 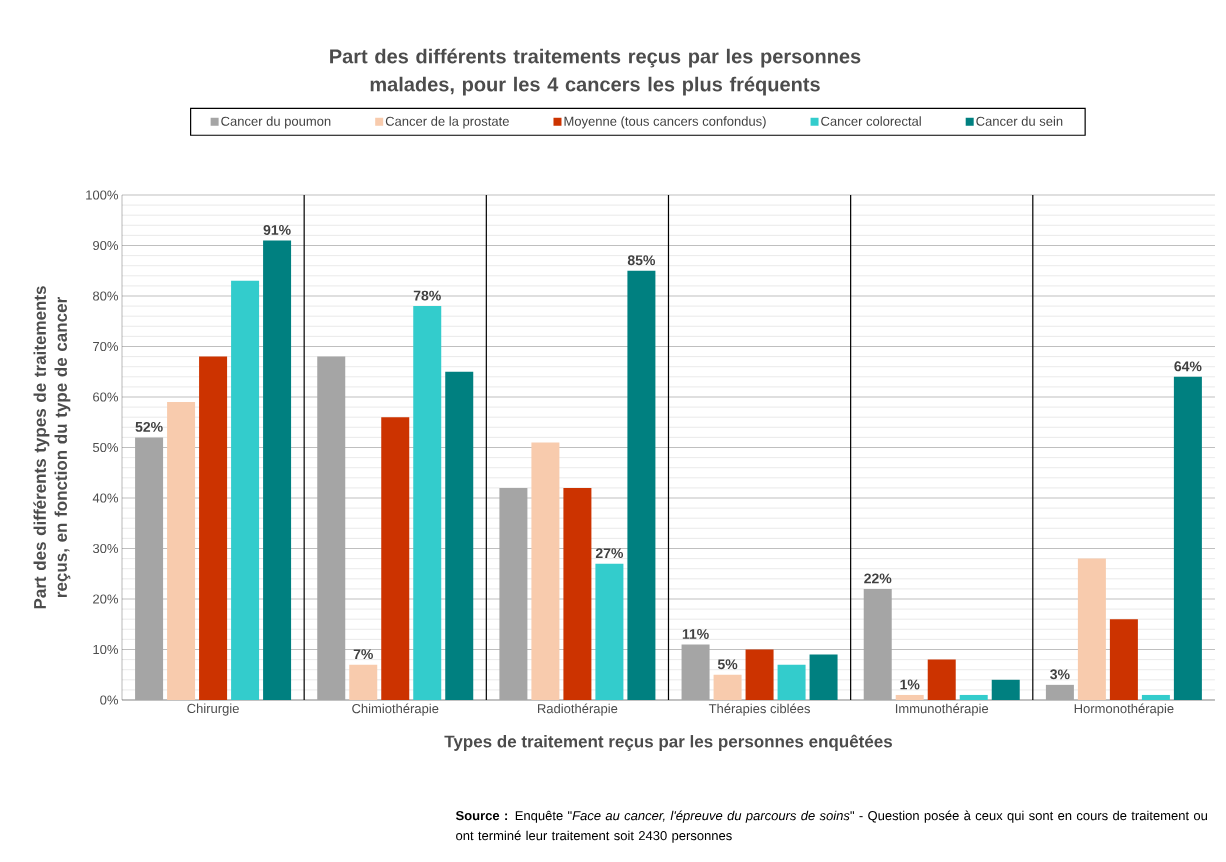 What do you see at coordinates (105, 498) in the screenshot?
I see `y-tick-label: 40%` at bounding box center [105, 498].